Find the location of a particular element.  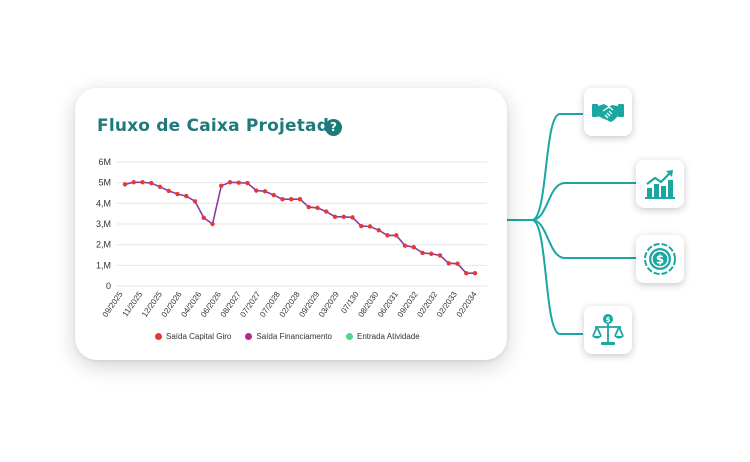

y-tick-label: 5M is located at coordinates (104, 183).